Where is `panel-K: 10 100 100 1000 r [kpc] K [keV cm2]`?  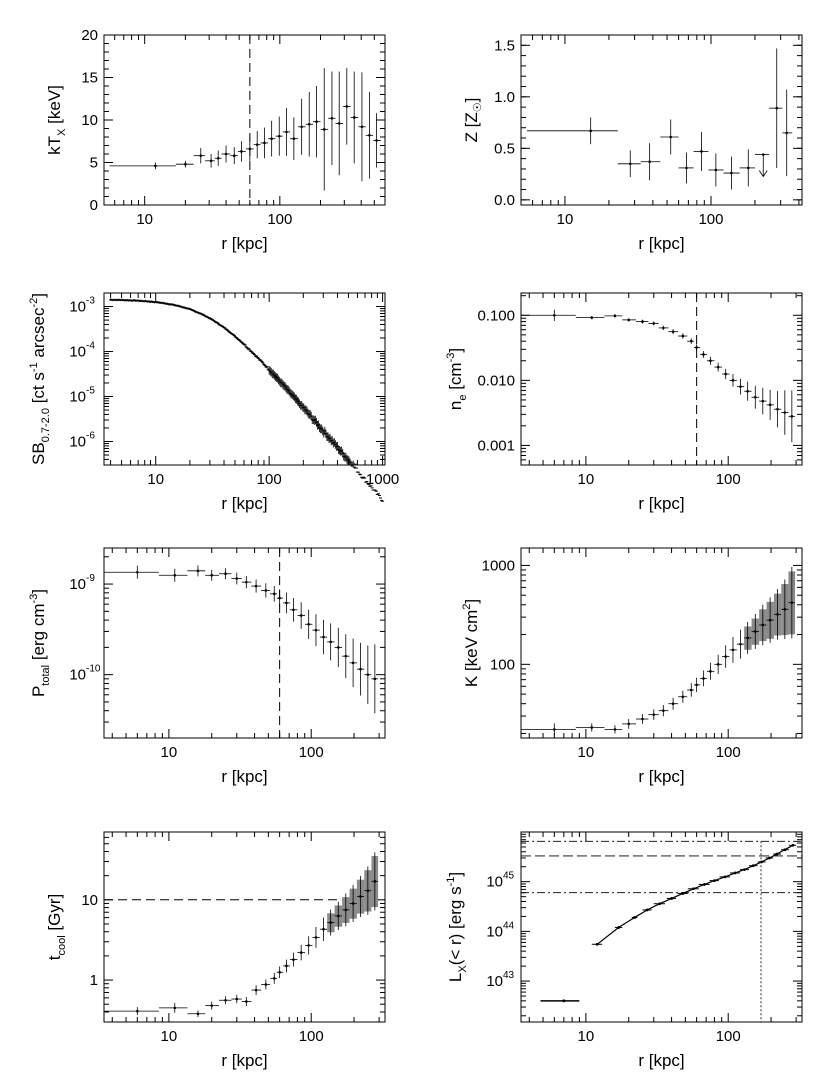 panel-K: 10 100 100 1000 r [kpc] K [keV cm2] is located at coordinates (632, 666).